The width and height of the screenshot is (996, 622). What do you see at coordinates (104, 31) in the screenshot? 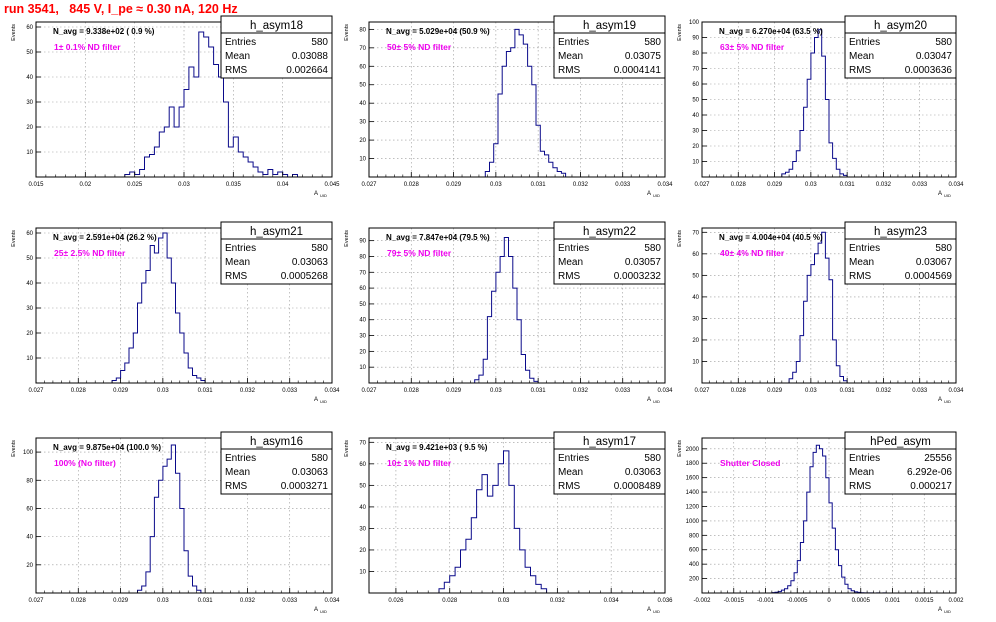
I see `navg-label: N_avg = 9.338e+02 ( 0.9 %)` at bounding box center [104, 31].